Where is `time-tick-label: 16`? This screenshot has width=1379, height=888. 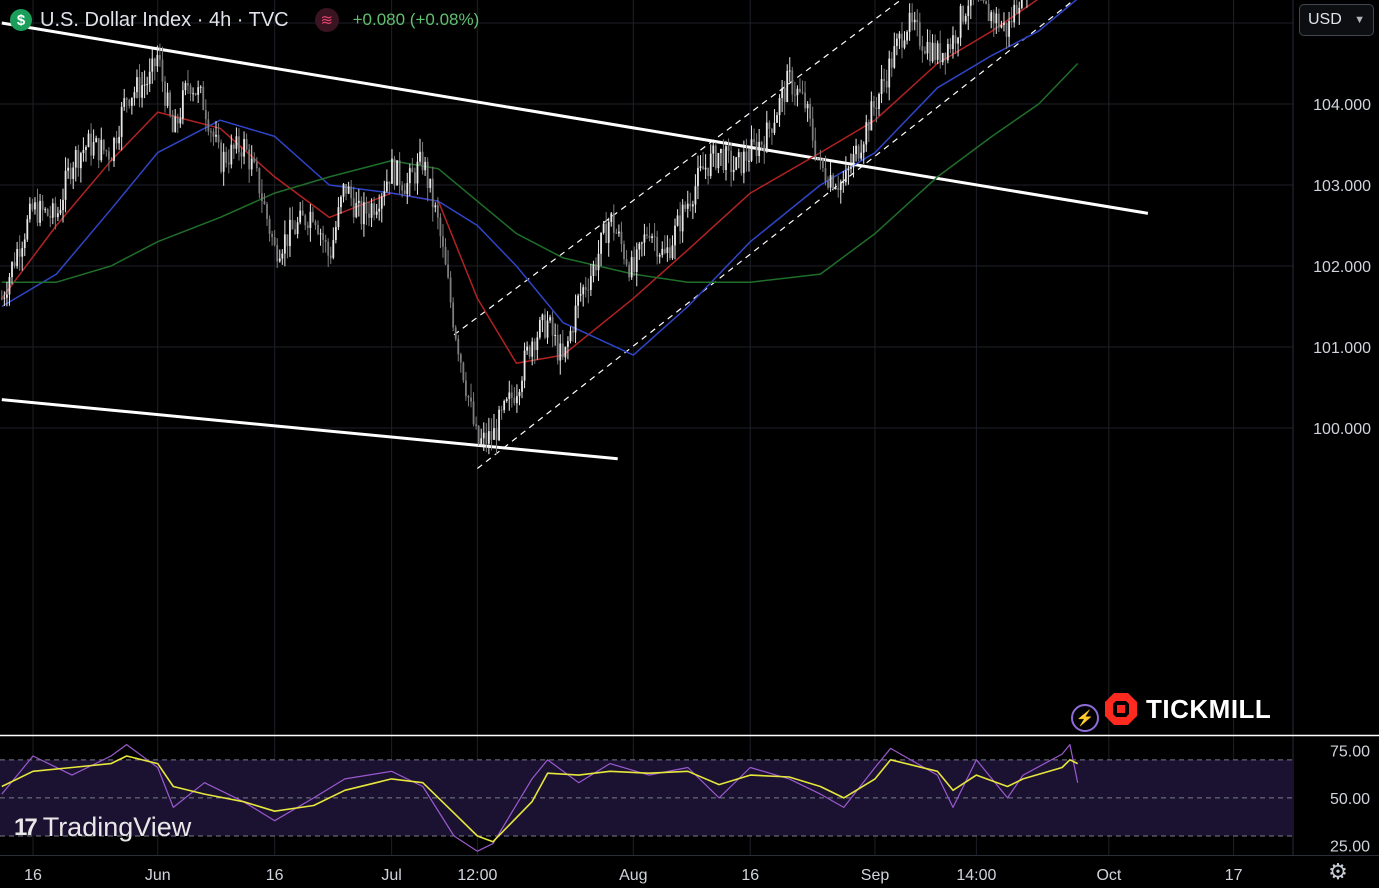
time-tick-label: 16 is located at coordinates (750, 875).